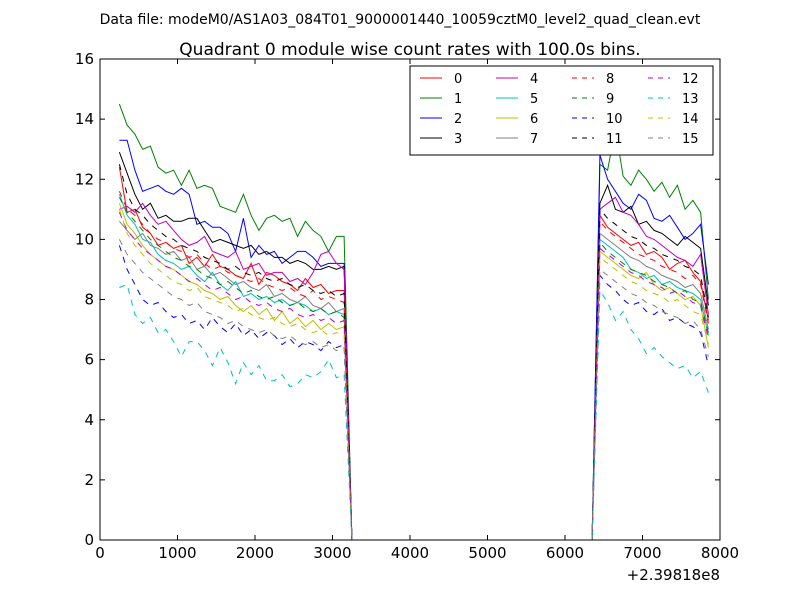 The height and width of the screenshot is (600, 800). What do you see at coordinates (720, 553) in the screenshot?
I see `x-tick-label: 8000` at bounding box center [720, 553].